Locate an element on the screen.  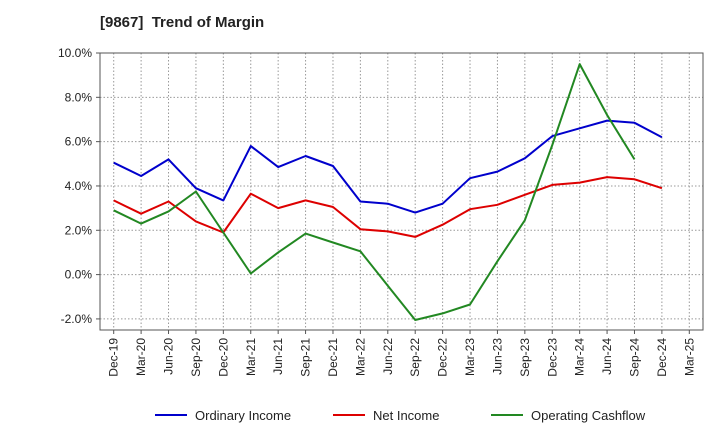
x-tick-label: Mar-24 is located at coordinates (580, 357).